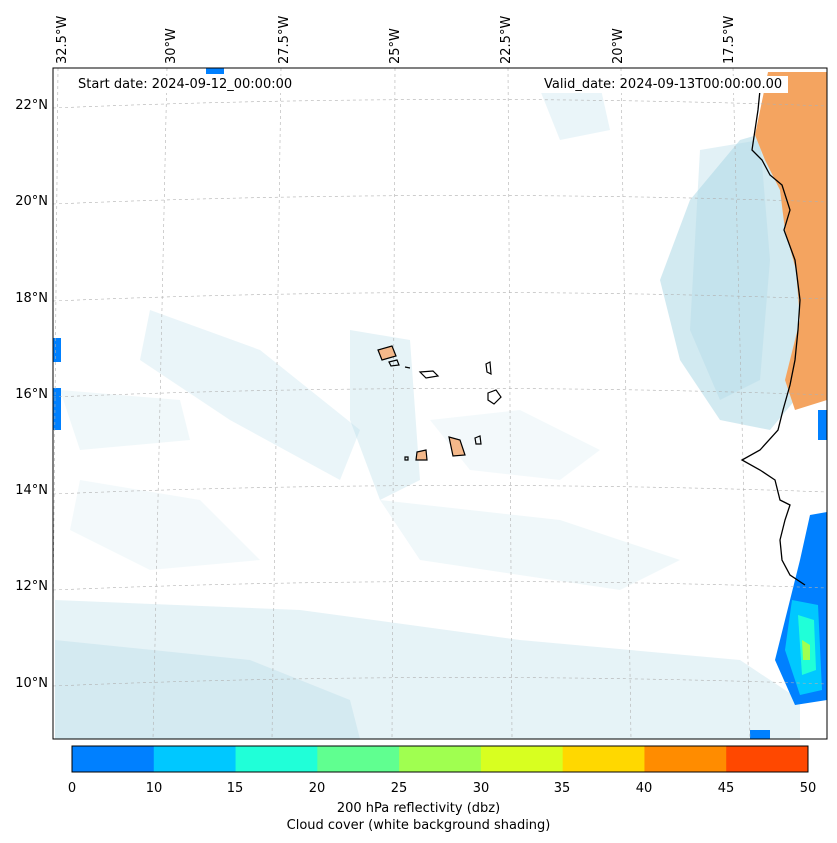 The width and height of the screenshot is (837, 843). What do you see at coordinates (171, 46) in the screenshot?
I see `lon-label: 30°W` at bounding box center [171, 46].